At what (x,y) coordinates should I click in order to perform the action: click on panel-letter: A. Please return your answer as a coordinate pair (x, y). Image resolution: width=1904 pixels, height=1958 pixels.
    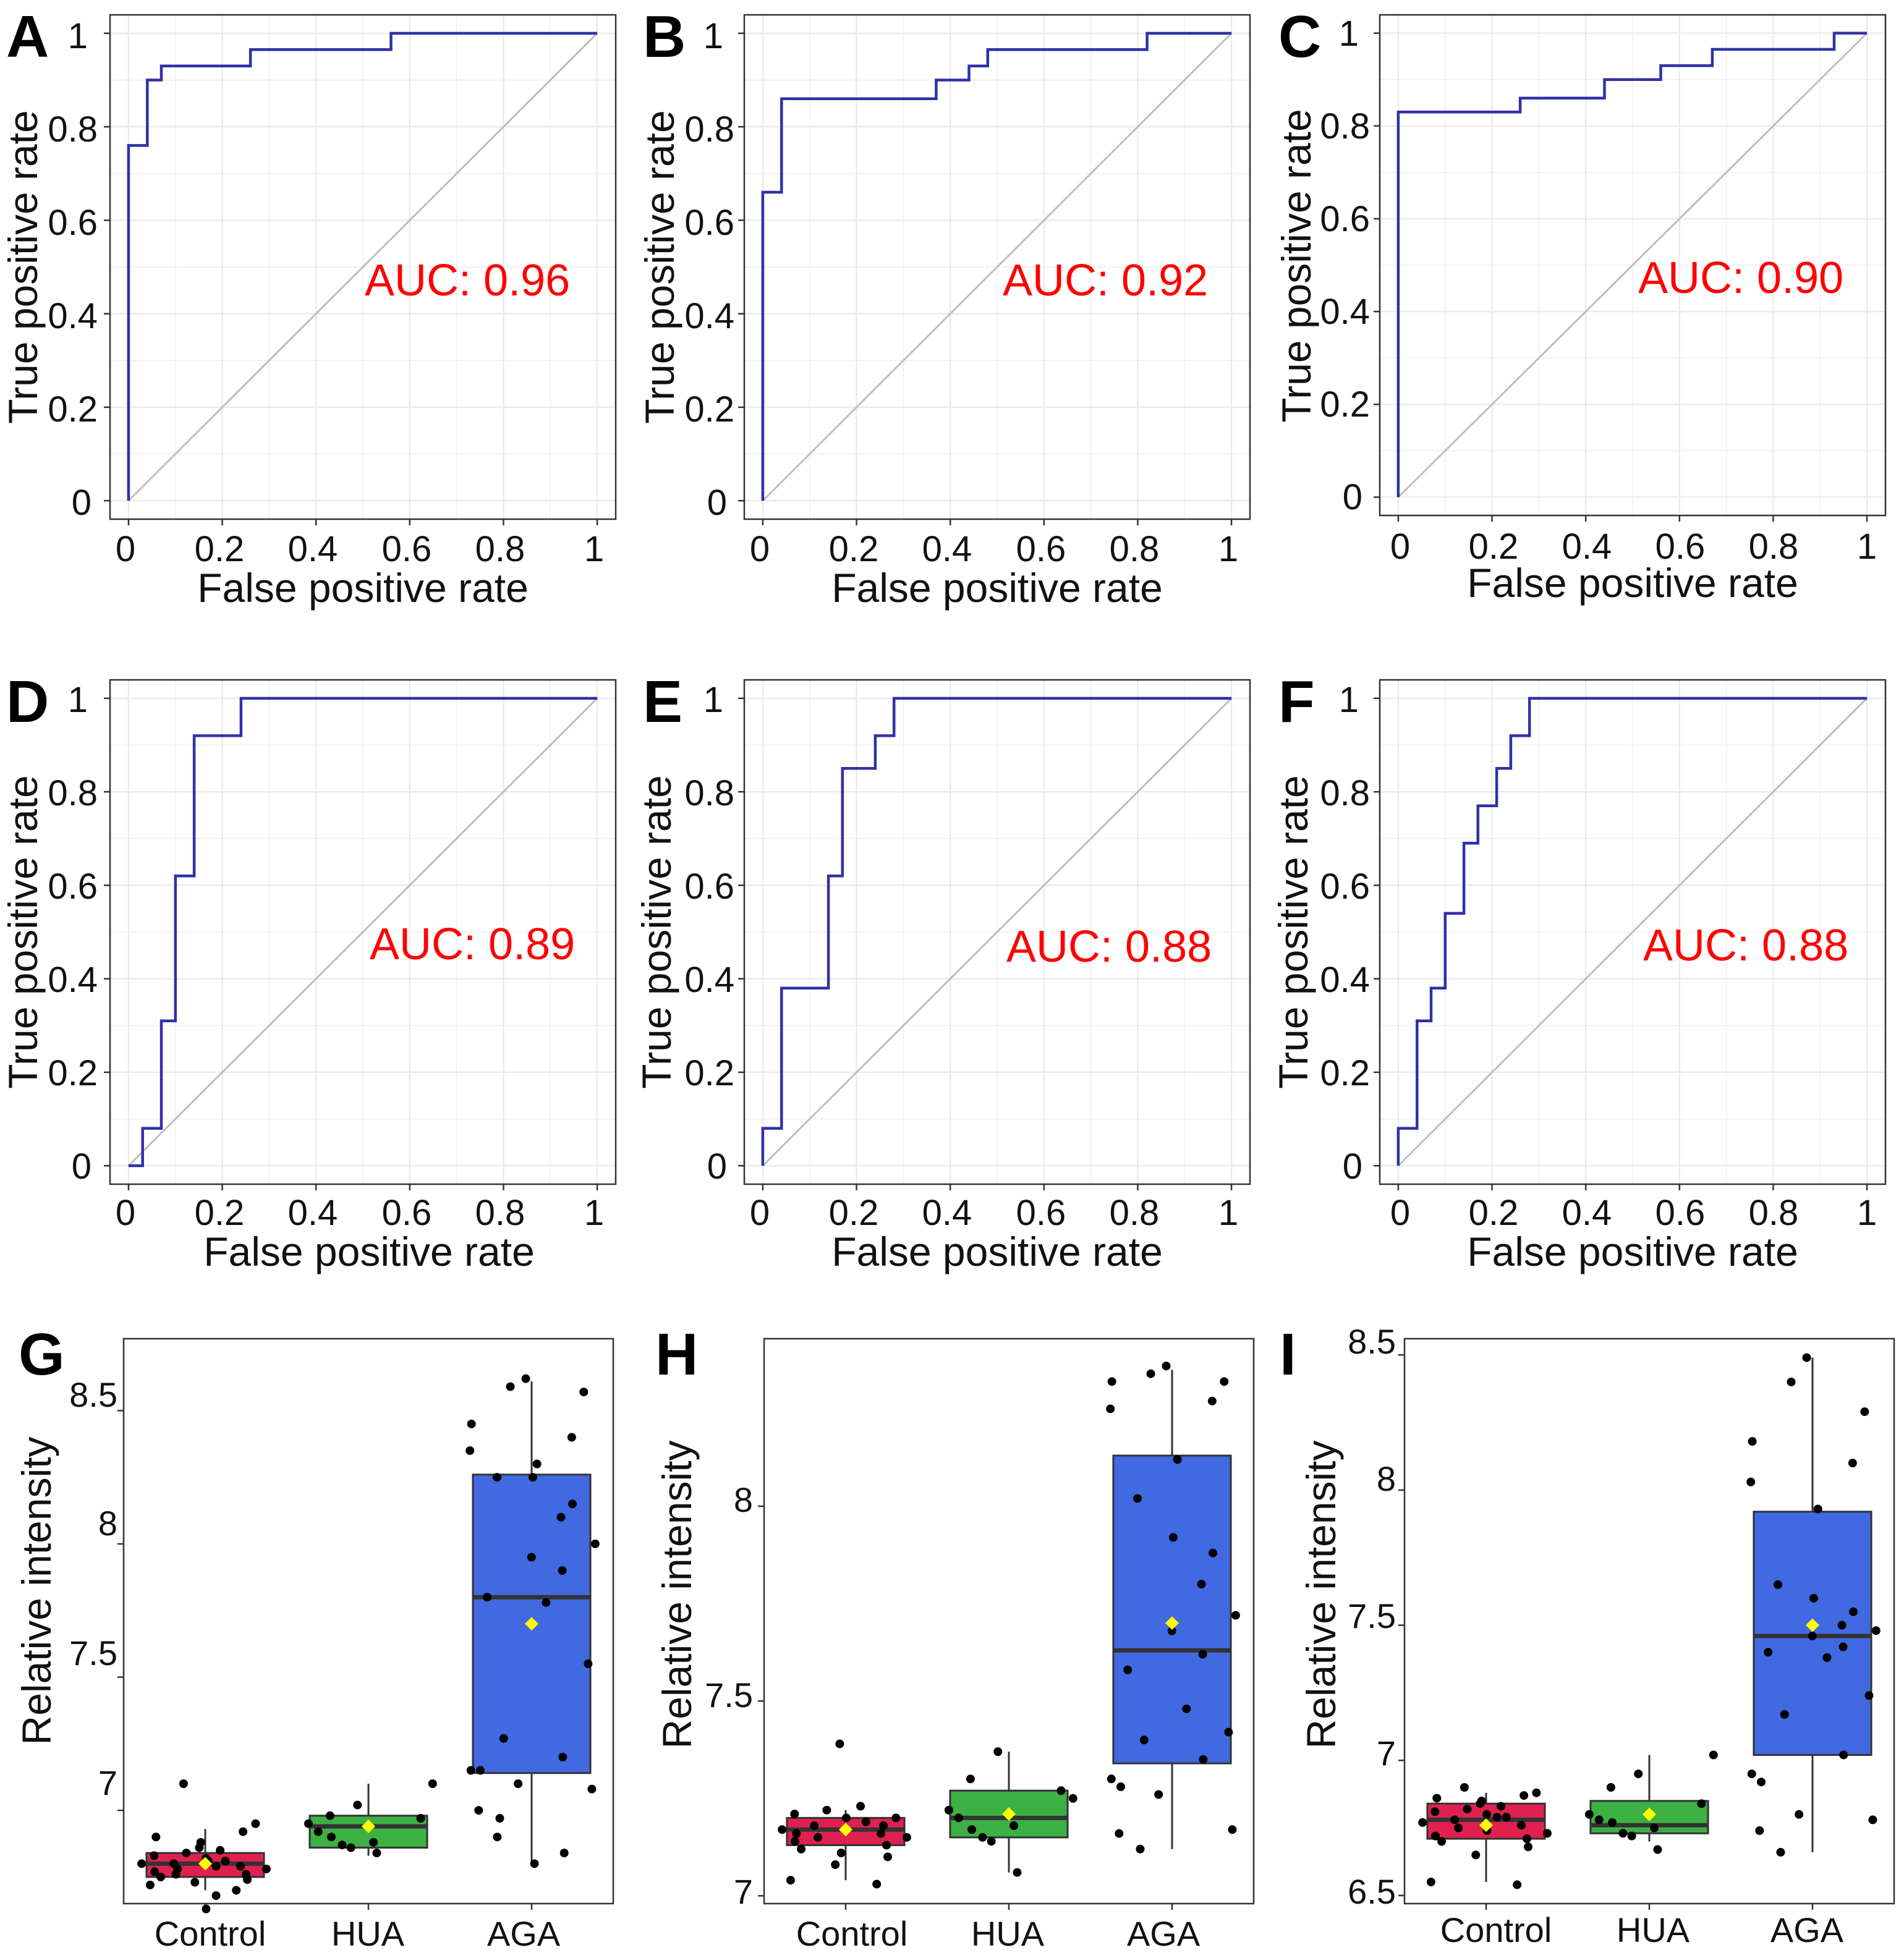
    Looking at the image, I should click on (27, 37).